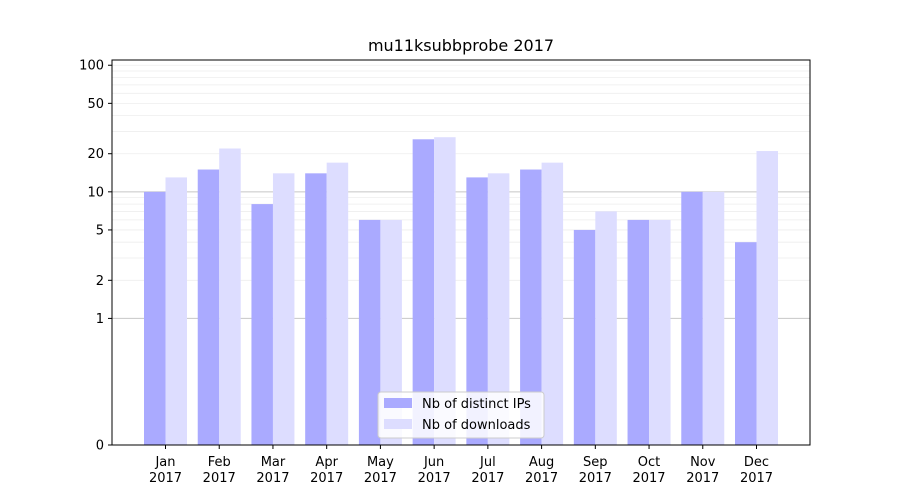 The height and width of the screenshot is (500, 900). I want to click on x-tick-label: Mar 2017, so click(272, 470).